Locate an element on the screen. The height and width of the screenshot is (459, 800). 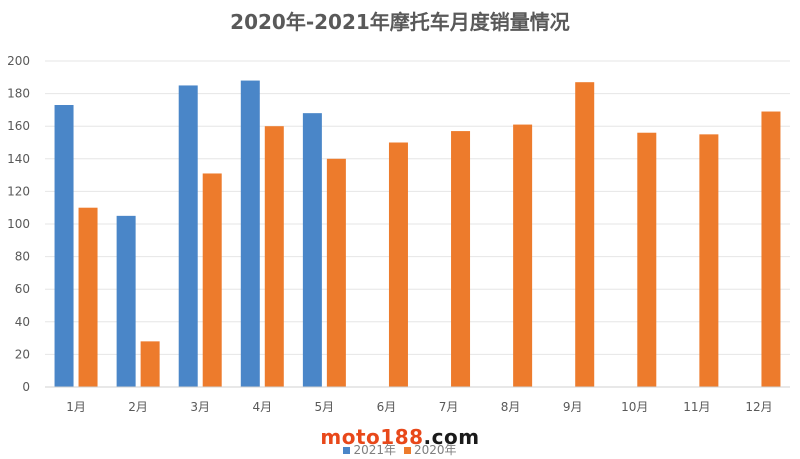
y-tick-label: 0 is located at coordinates (26, 387).